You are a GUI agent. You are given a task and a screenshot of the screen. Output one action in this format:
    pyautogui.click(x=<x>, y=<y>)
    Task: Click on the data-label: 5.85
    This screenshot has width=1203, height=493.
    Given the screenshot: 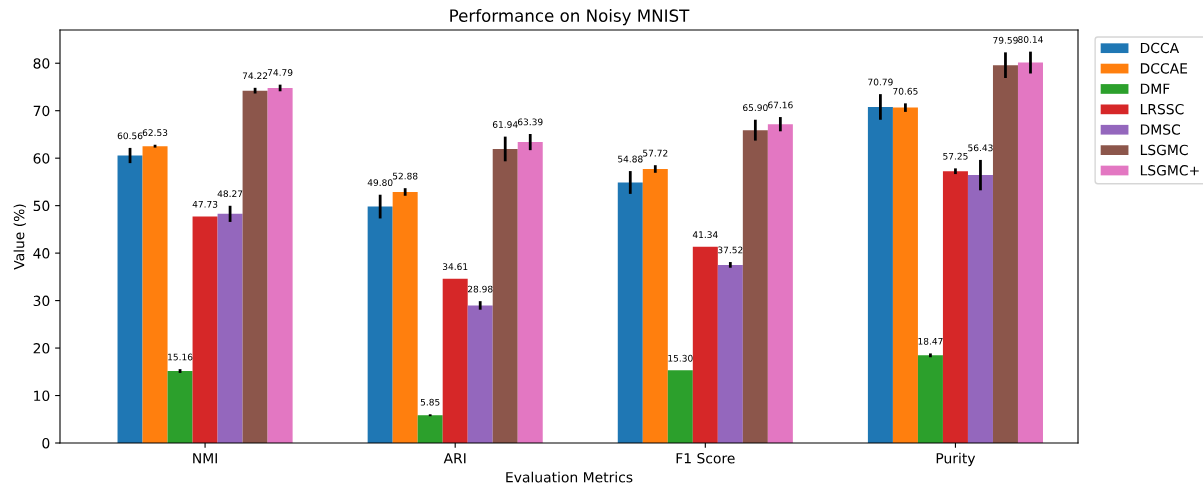 What is the action you would take?
    pyautogui.click(x=430, y=402)
    